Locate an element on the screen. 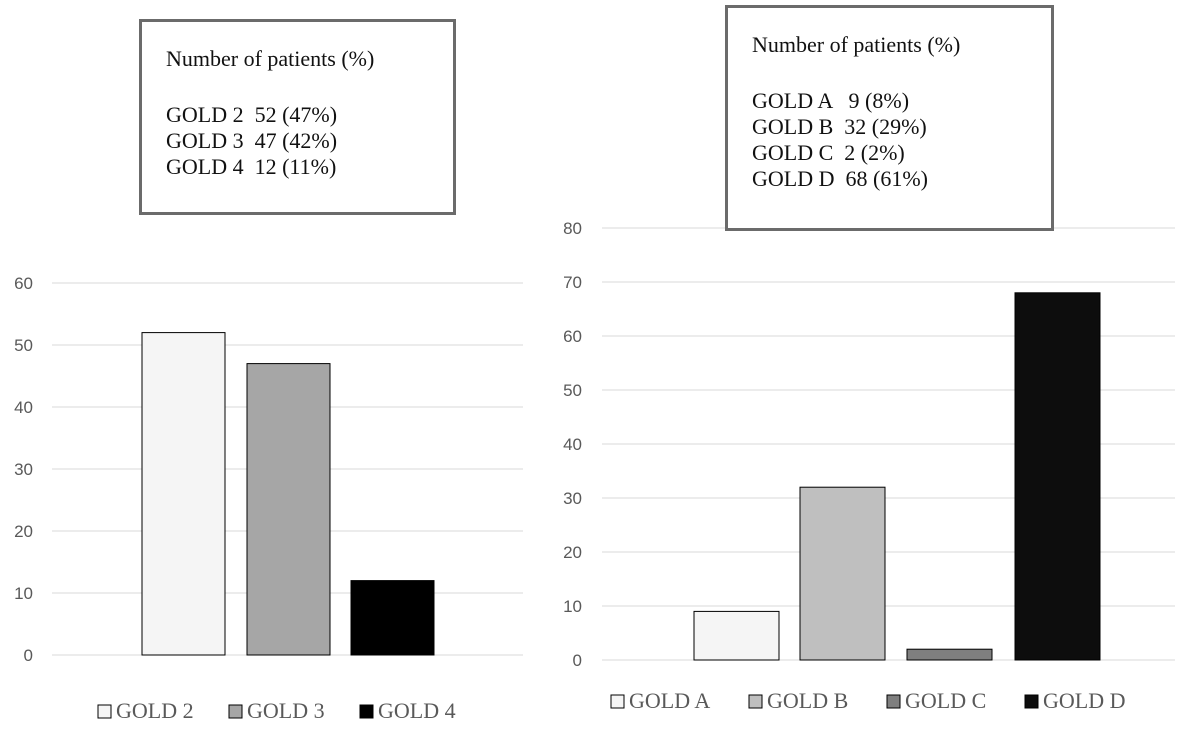 This screenshot has height=733, width=1192. legend-label: GOLD A is located at coordinates (669, 700).